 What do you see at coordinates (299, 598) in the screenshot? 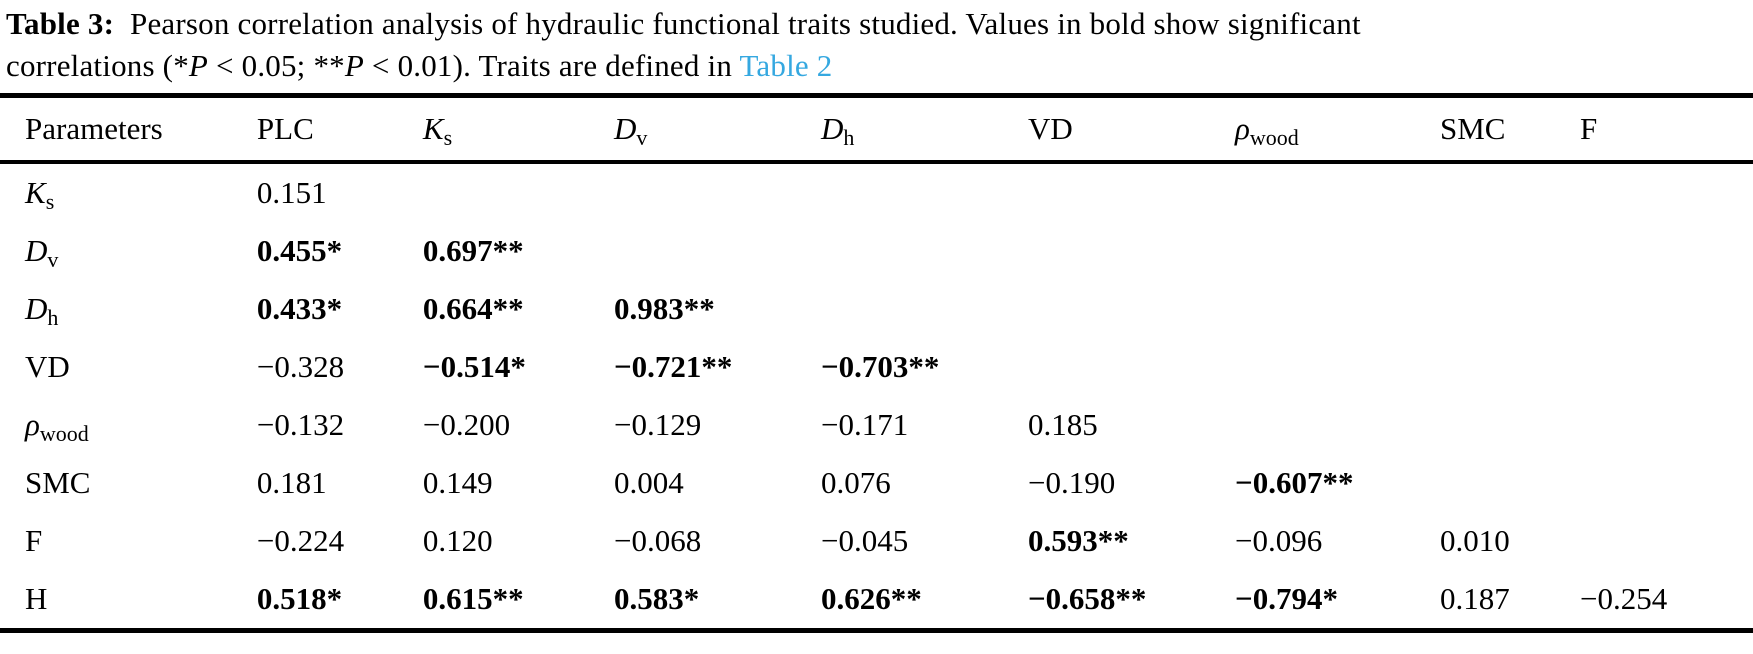
I see `correlation-cell: 0.518*` at bounding box center [299, 598].